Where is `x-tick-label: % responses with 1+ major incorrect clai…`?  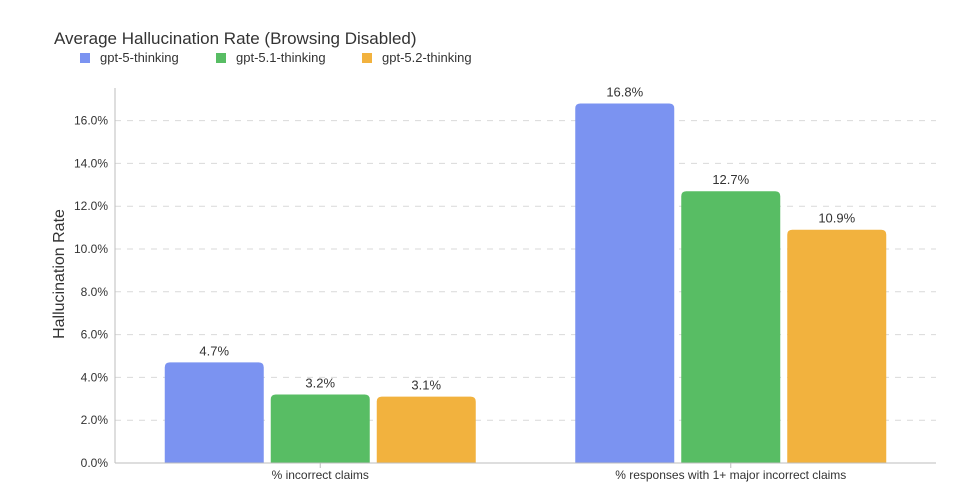
x-tick-label: % responses with 1+ major incorrect clai… is located at coordinates (730, 475).